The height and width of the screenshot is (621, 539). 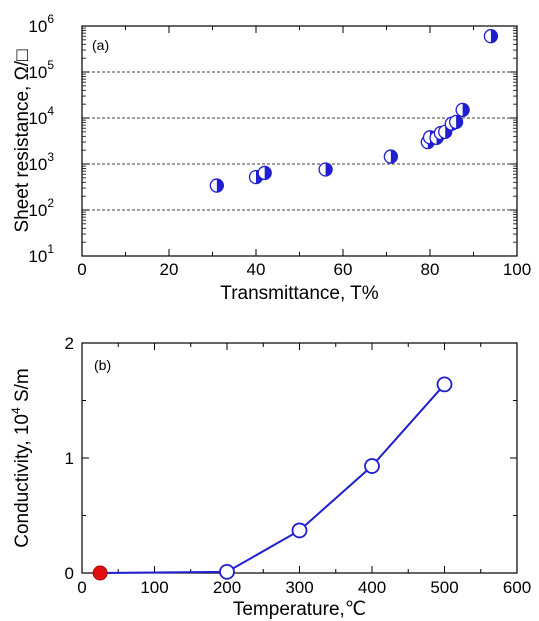 What do you see at coordinates (22, 141) in the screenshot?
I see `panel-a-y-axis-title: Sheet resistance, Ω/□` at bounding box center [22, 141].